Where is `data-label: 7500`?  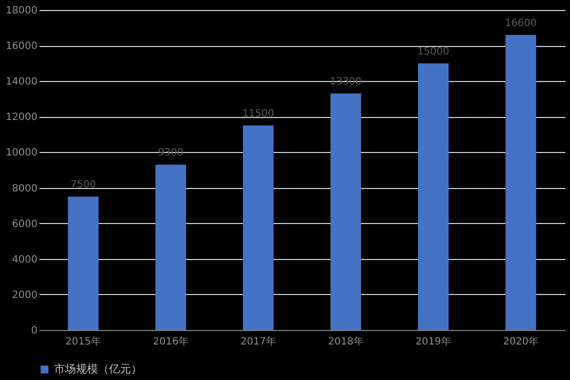
data-label: 7500 is located at coordinates (83, 185).